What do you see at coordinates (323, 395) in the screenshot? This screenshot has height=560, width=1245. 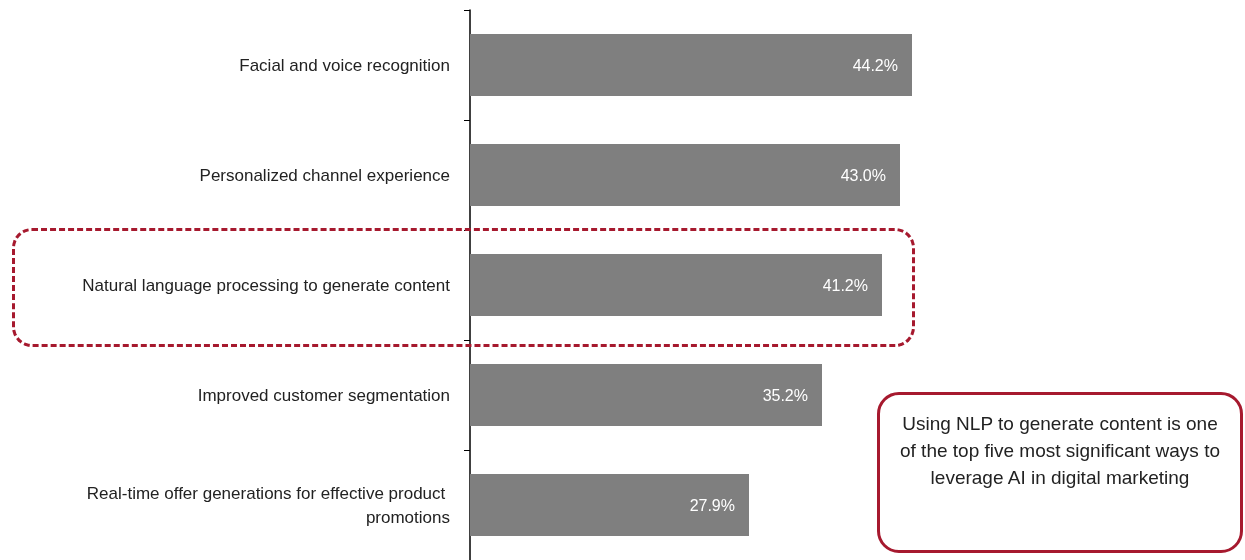 I see `y-tick-label: Improved customer segmentation` at bounding box center [323, 395].